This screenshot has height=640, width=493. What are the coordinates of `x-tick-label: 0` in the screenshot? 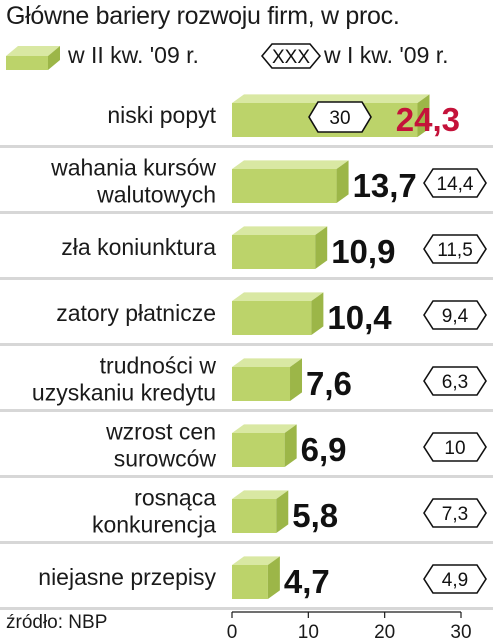 It's located at (232, 631).